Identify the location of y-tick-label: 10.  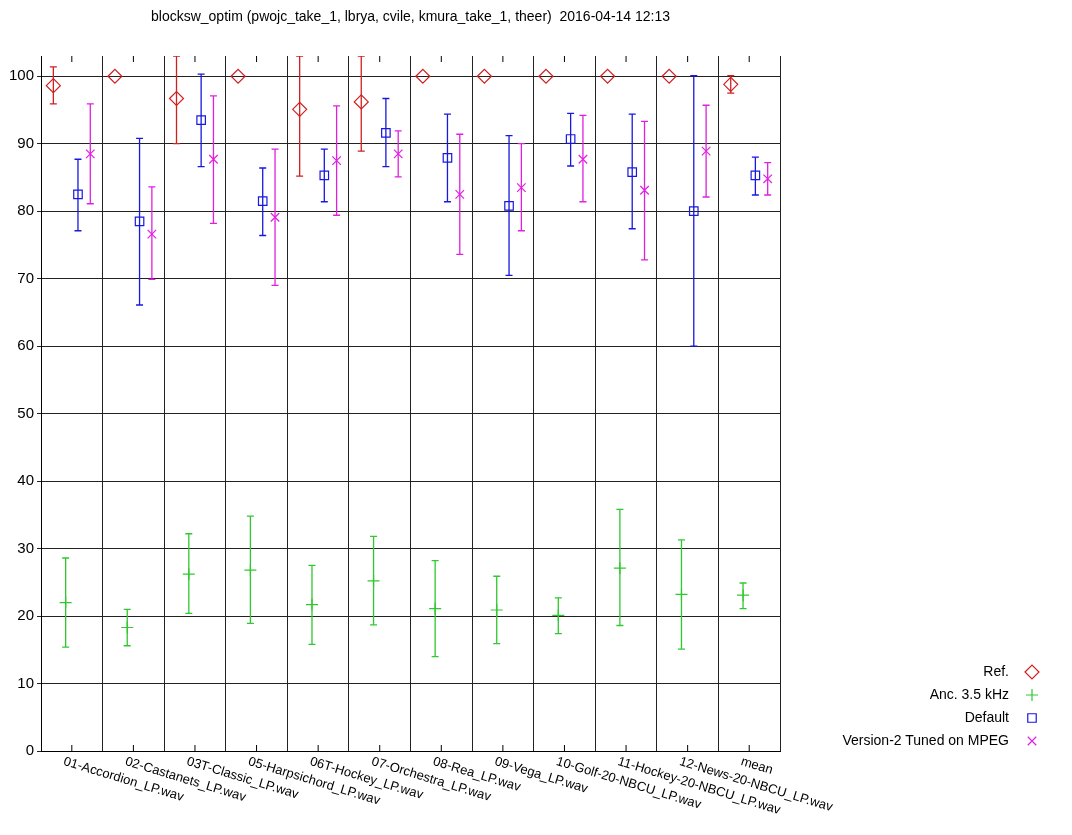
(26, 682).